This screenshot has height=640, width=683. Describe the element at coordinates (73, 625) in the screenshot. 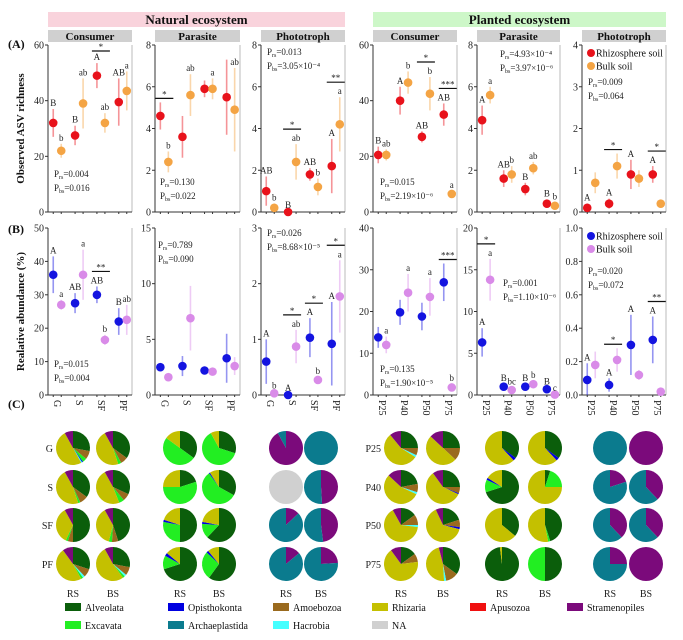

I see `legend-swatch-excavata` at that location.